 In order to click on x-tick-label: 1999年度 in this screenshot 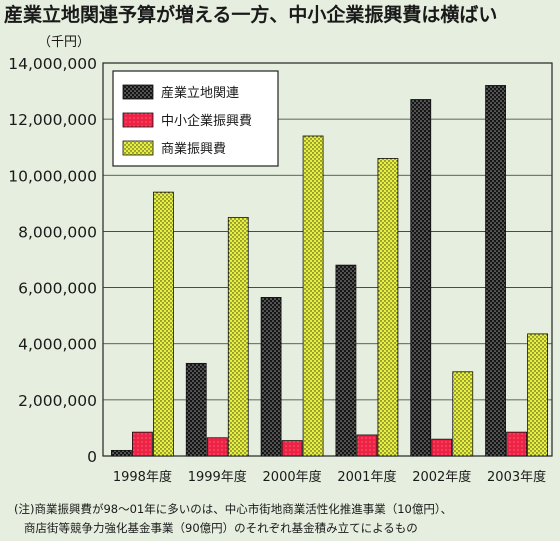, I will do `click(217, 477)`.